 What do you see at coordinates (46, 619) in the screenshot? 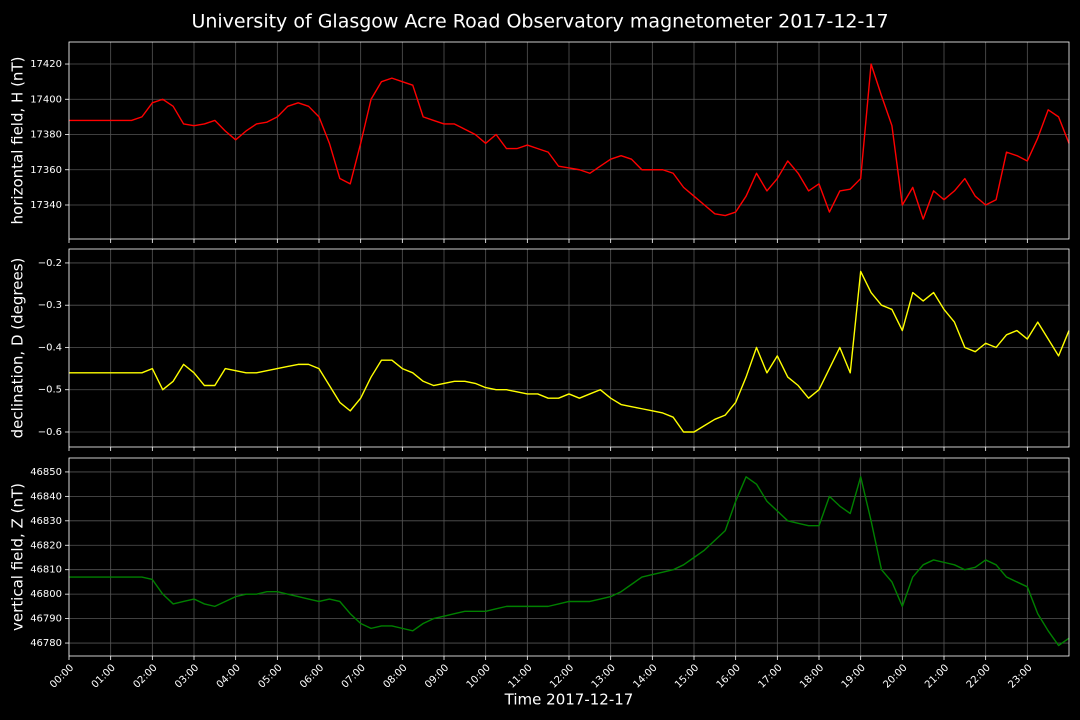
I see `y-tick-label: 46790` at bounding box center [46, 619].